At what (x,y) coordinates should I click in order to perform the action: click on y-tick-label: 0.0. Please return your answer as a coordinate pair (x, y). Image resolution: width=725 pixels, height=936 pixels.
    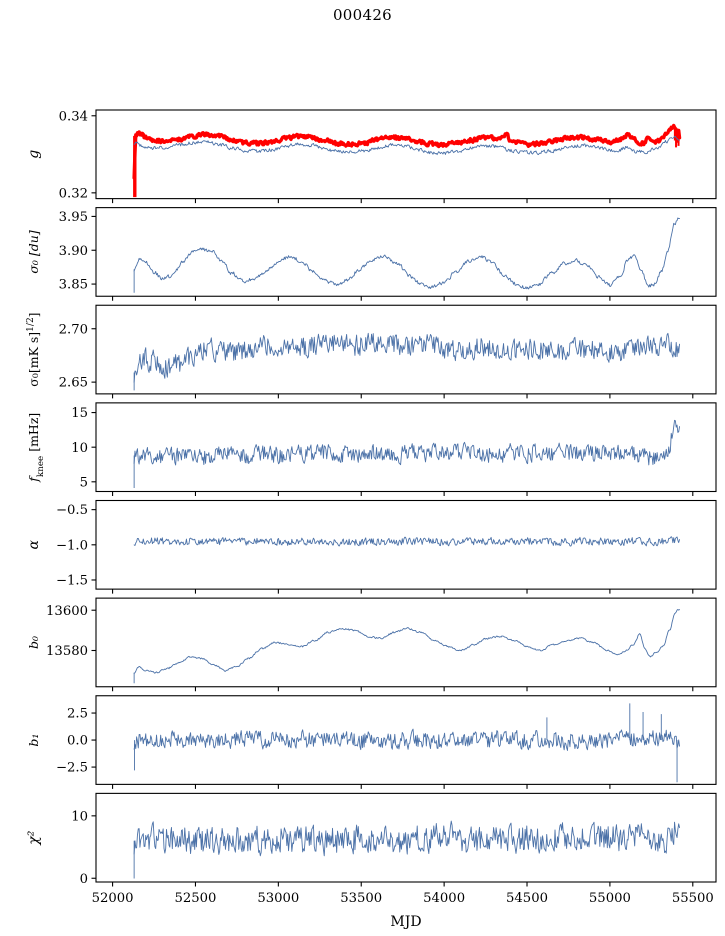
    Looking at the image, I should click on (77, 741).